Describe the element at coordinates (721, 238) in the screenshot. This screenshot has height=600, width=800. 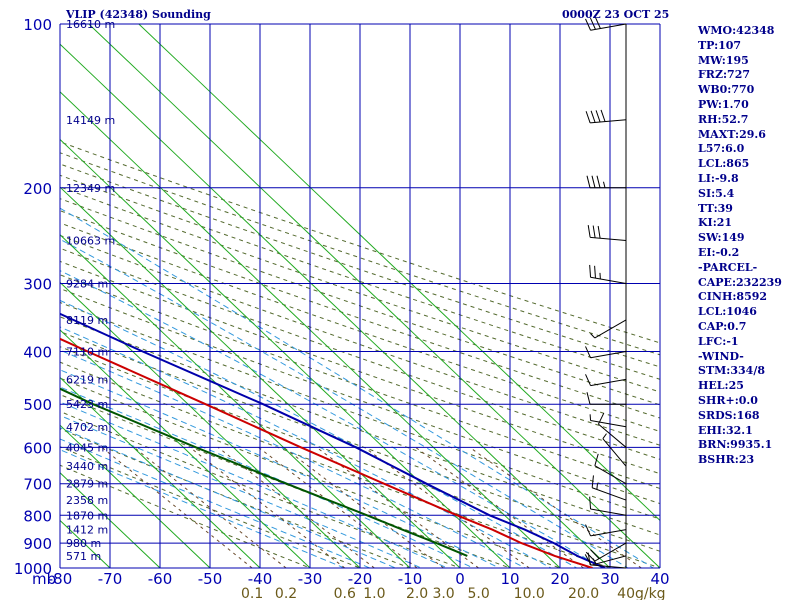
I see `index-value: SW:149` at that location.